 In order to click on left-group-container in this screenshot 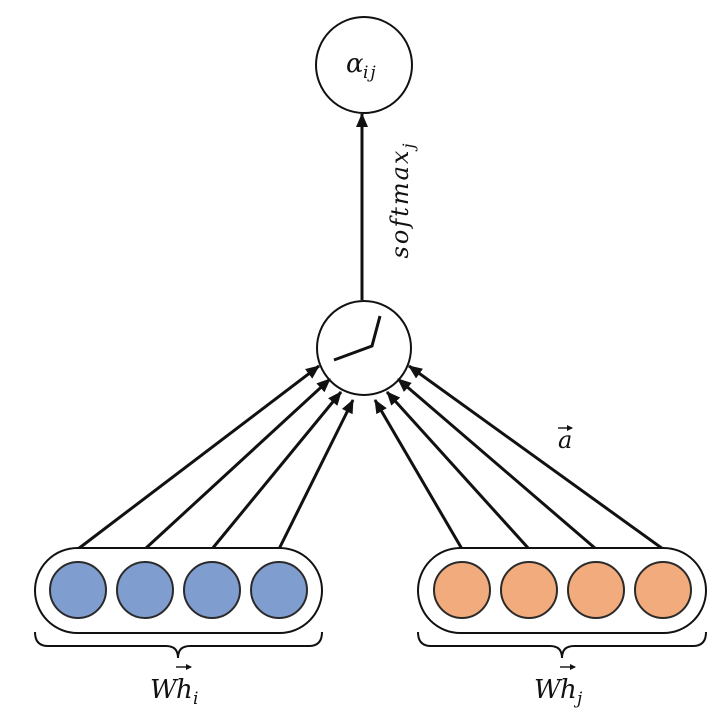, I will do `click(178, 590)`.